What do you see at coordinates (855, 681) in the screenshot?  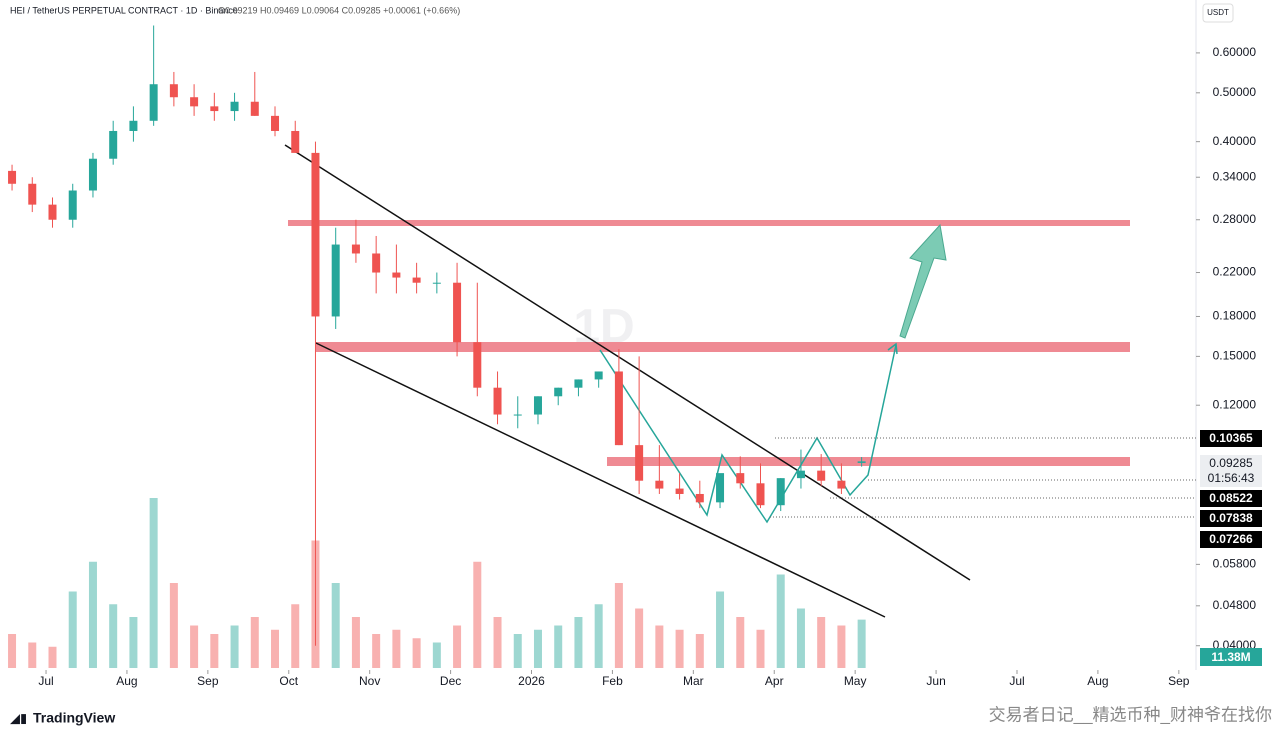 I see `x-tick-label: May` at bounding box center [855, 681].